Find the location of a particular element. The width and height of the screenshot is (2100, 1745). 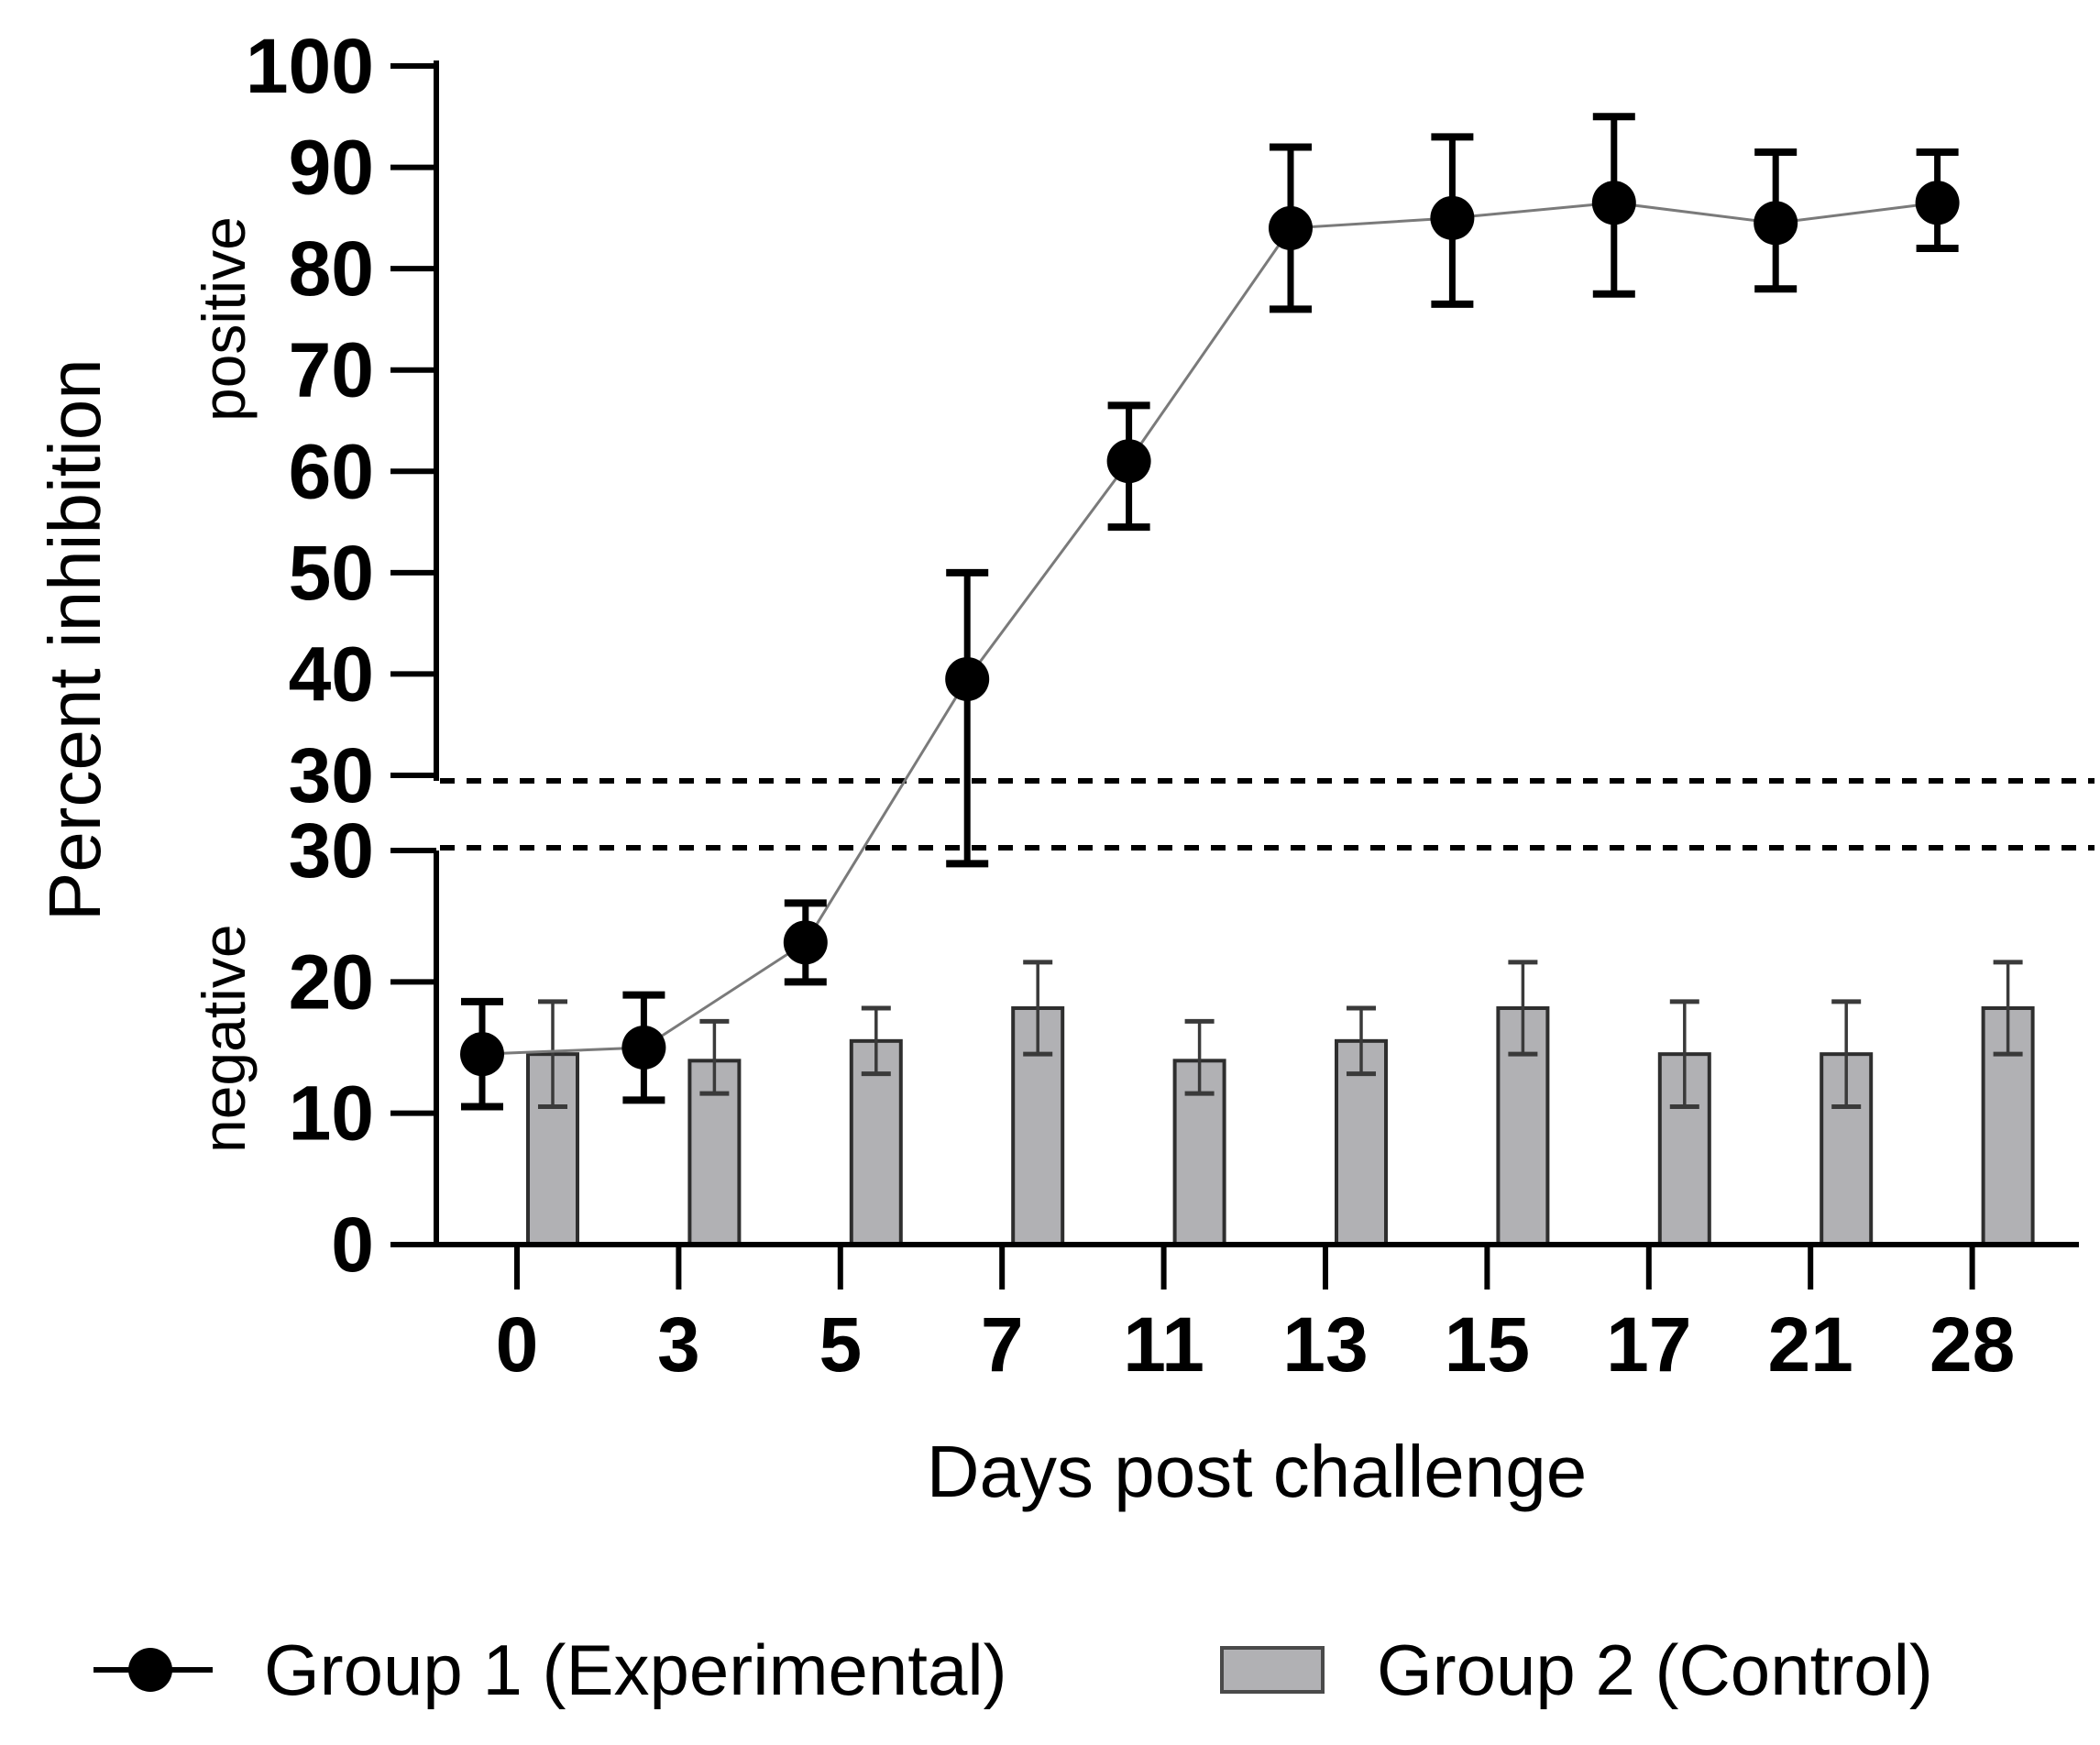

y-tick-label-positive: 30 is located at coordinates (331, 775).